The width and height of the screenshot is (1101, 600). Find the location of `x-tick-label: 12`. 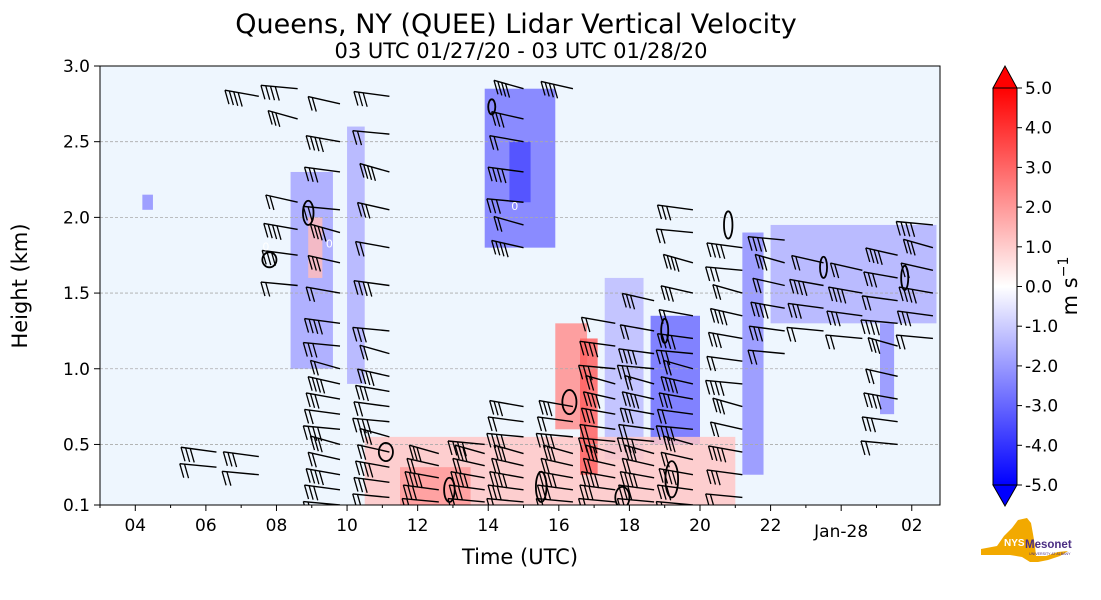

x-tick-label: 12 is located at coordinates (418, 526).